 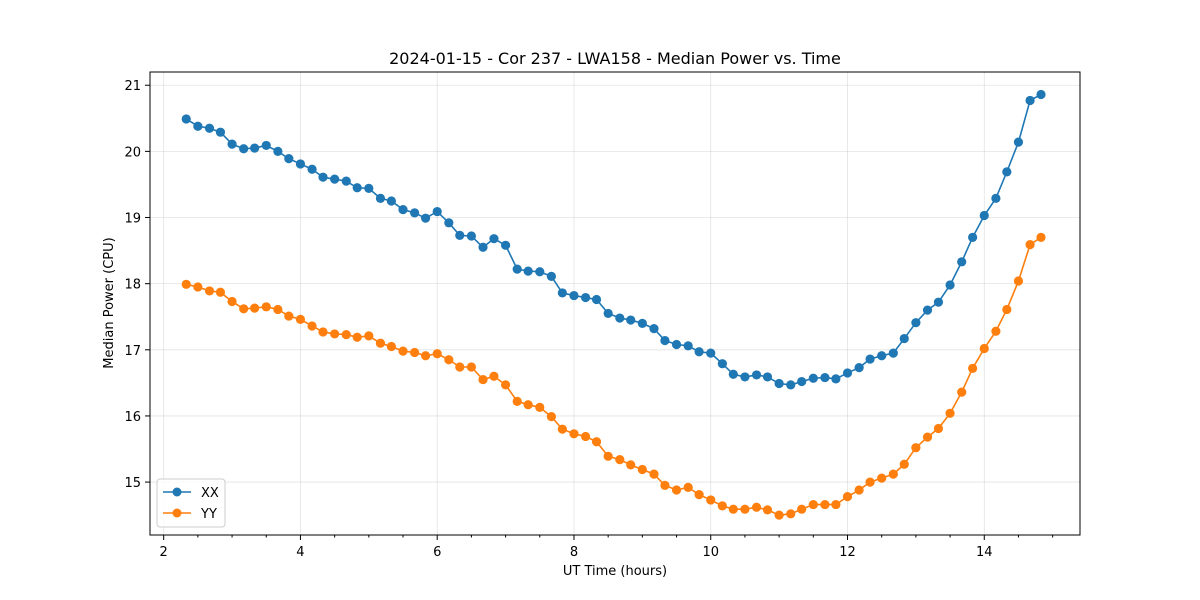 What do you see at coordinates (132, 417) in the screenshot?
I see `y-tick-label: 16` at bounding box center [132, 417].